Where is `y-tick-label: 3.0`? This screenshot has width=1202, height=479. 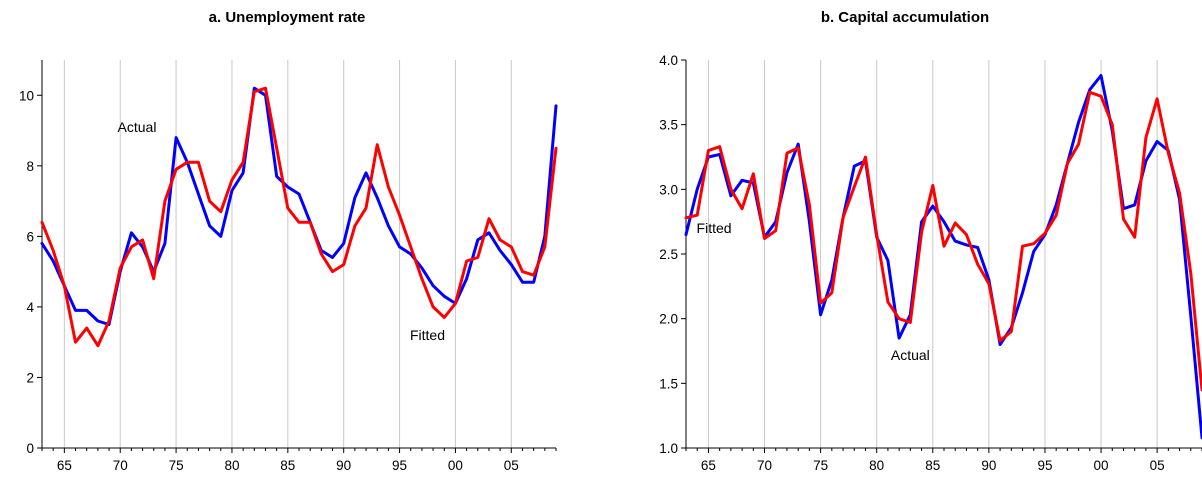
y-tick-label: 3.0 is located at coordinates (668, 189).